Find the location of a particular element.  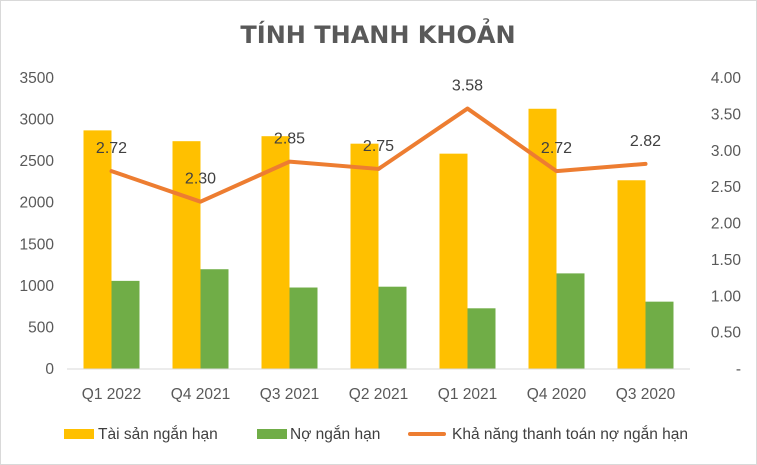

left-tick-label: 3000 is located at coordinates (37, 120).